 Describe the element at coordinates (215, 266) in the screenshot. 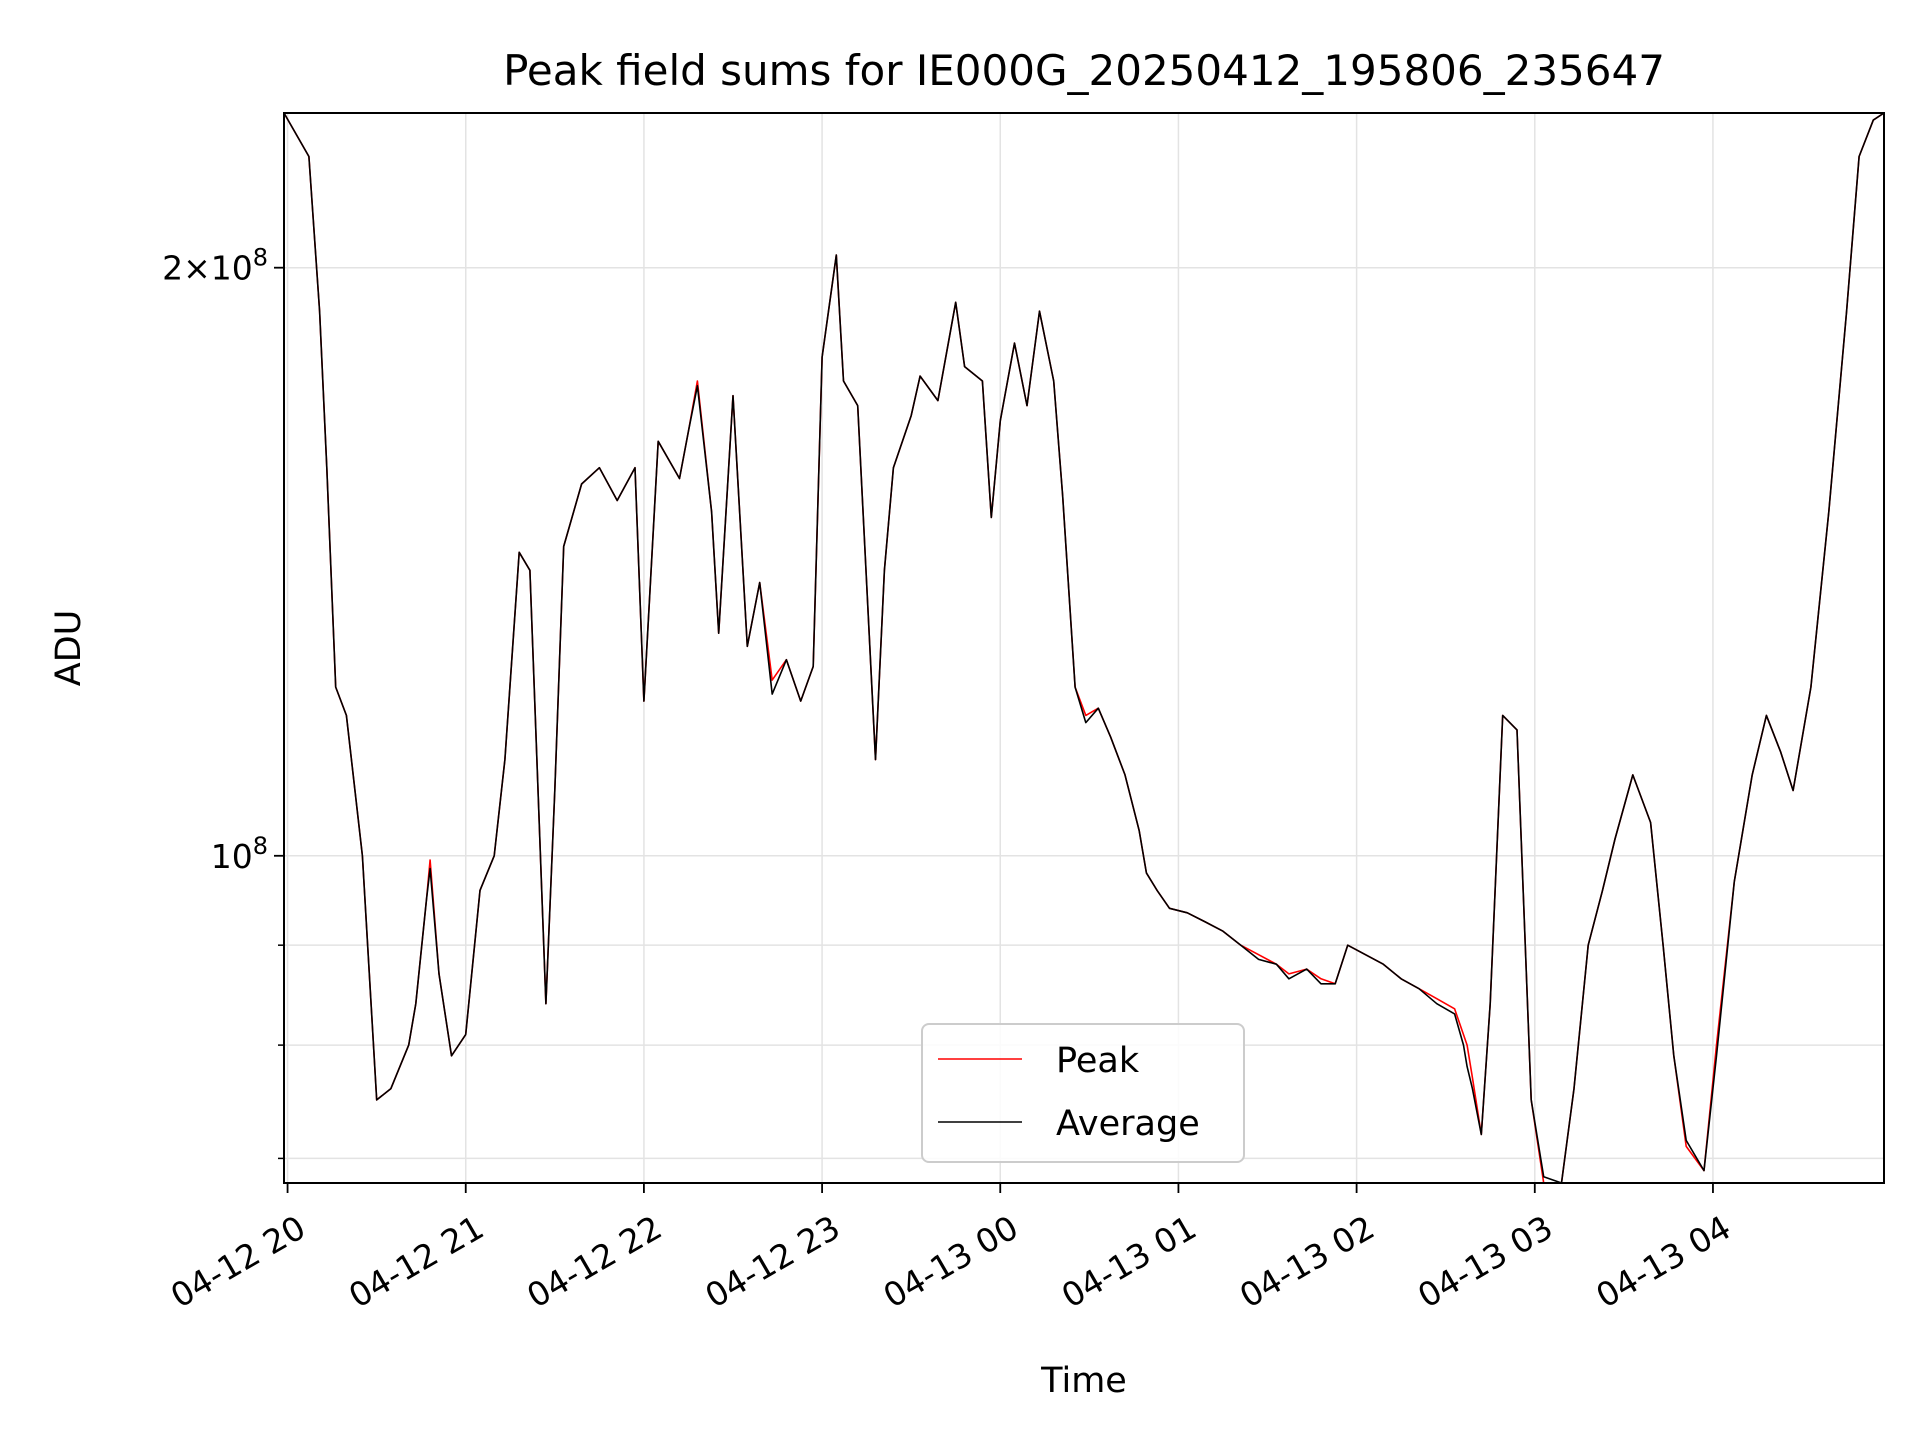

I see `y-tick-label: 2×108` at that location.